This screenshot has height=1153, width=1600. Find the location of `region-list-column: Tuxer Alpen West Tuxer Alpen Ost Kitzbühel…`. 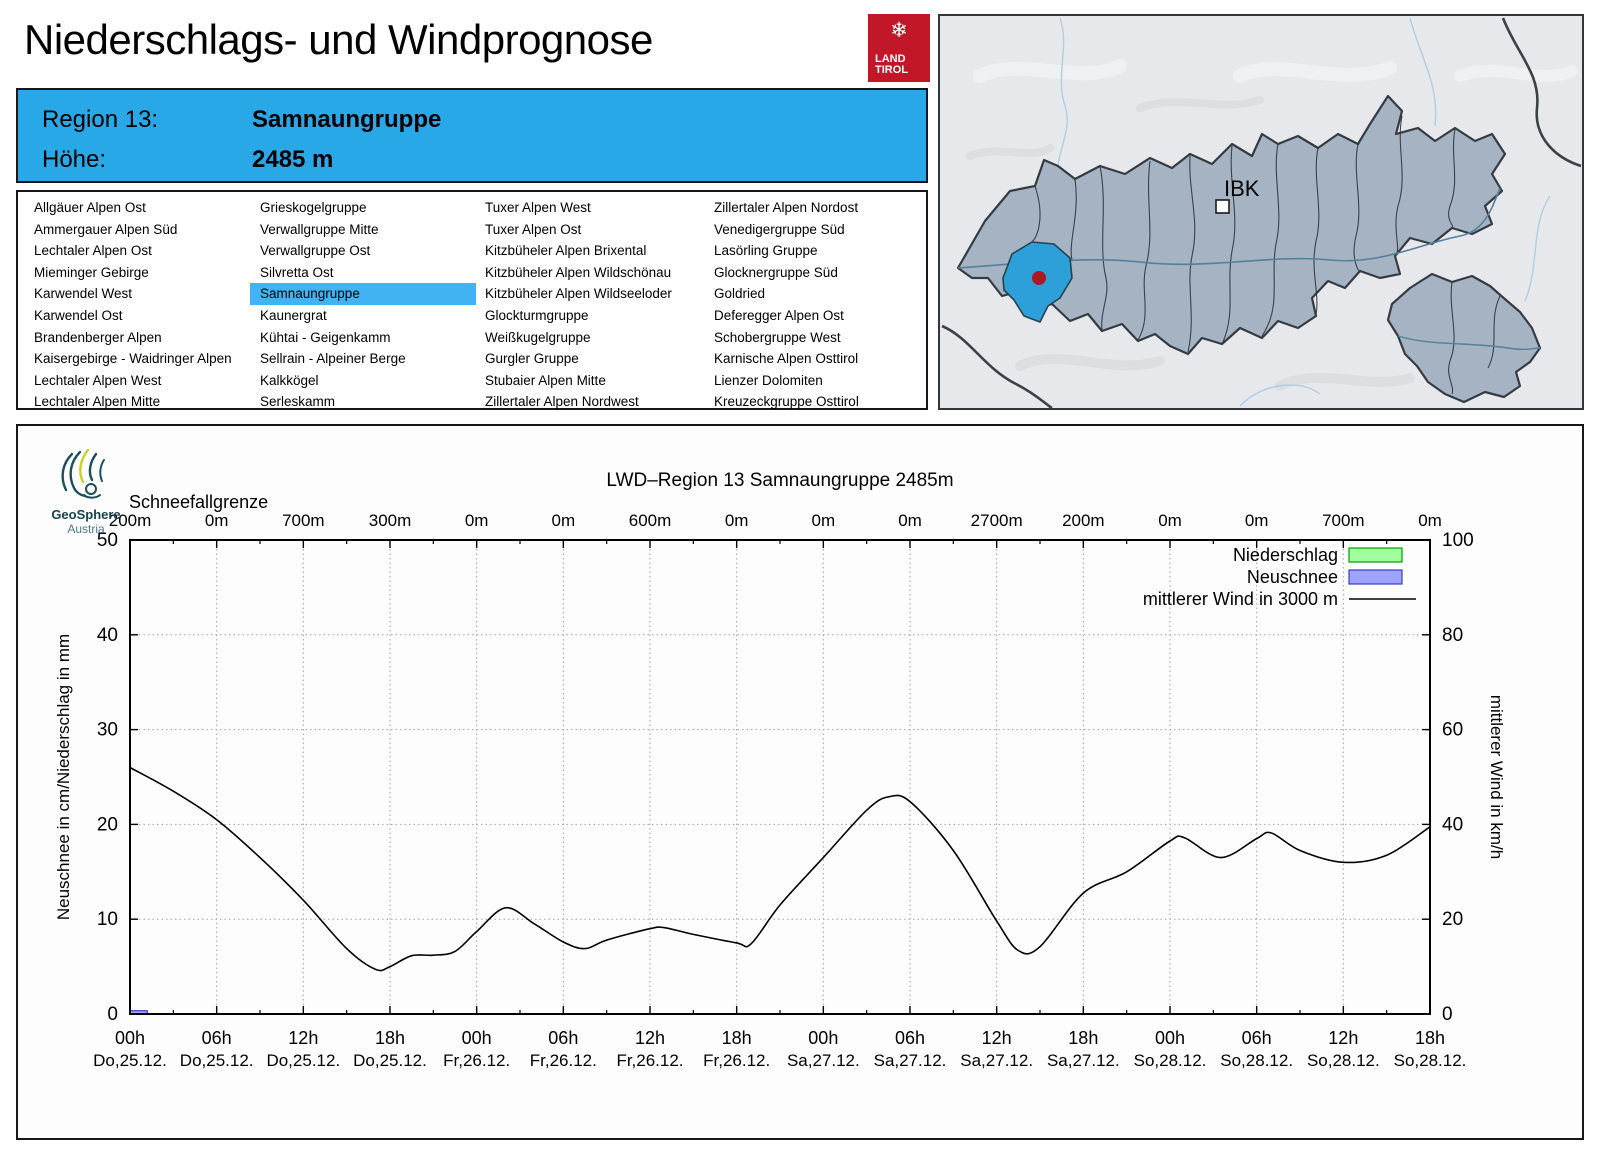

region-list-column: Tuxer Alpen West Tuxer Alpen Ost Kitzbühel… is located at coordinates (593, 305).